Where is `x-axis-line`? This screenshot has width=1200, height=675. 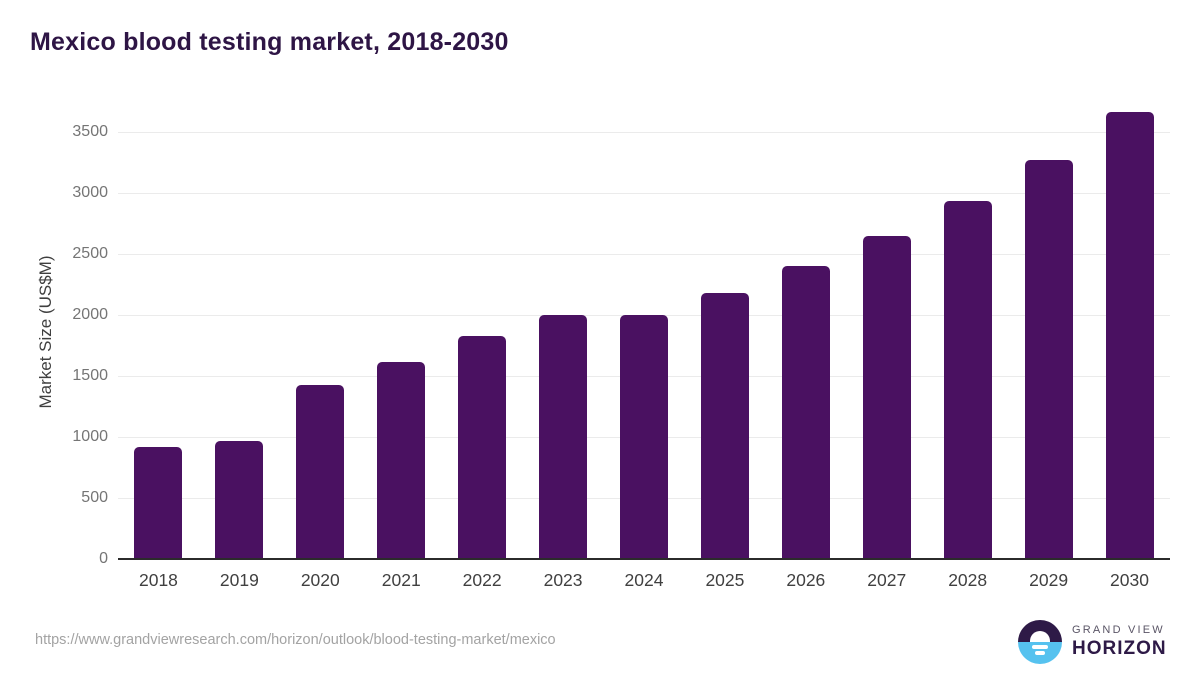 x-axis-line is located at coordinates (644, 559).